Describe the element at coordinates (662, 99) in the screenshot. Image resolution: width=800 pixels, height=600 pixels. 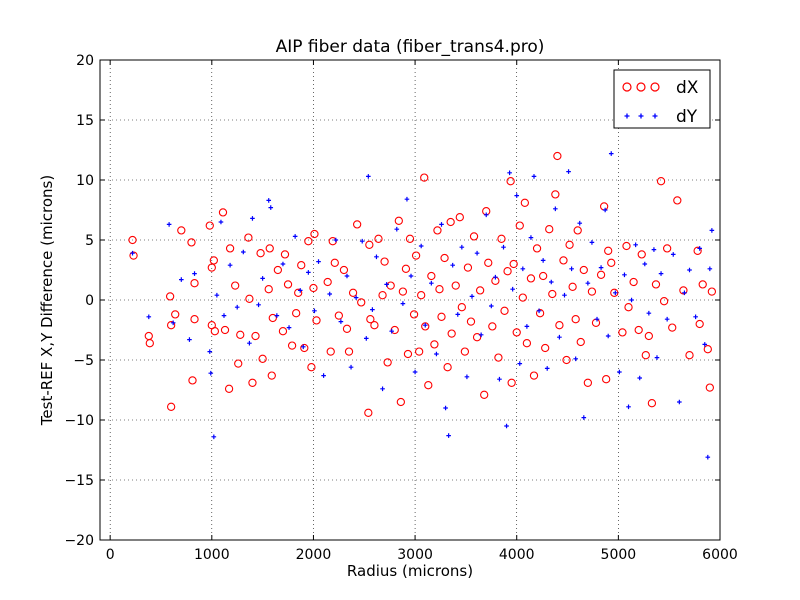
I see `legend-box` at that location.